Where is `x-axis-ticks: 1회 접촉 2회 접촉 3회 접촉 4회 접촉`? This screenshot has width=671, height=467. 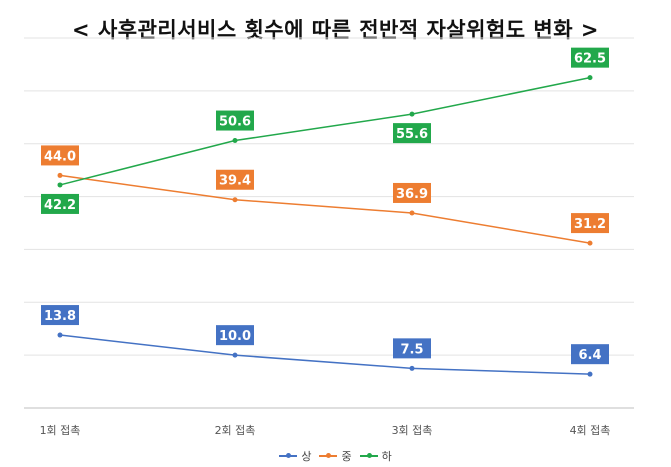
x-axis-ticks: 1회 접촉 2회 접촉 3회 접촉 4회 접촉 is located at coordinates (325, 430).